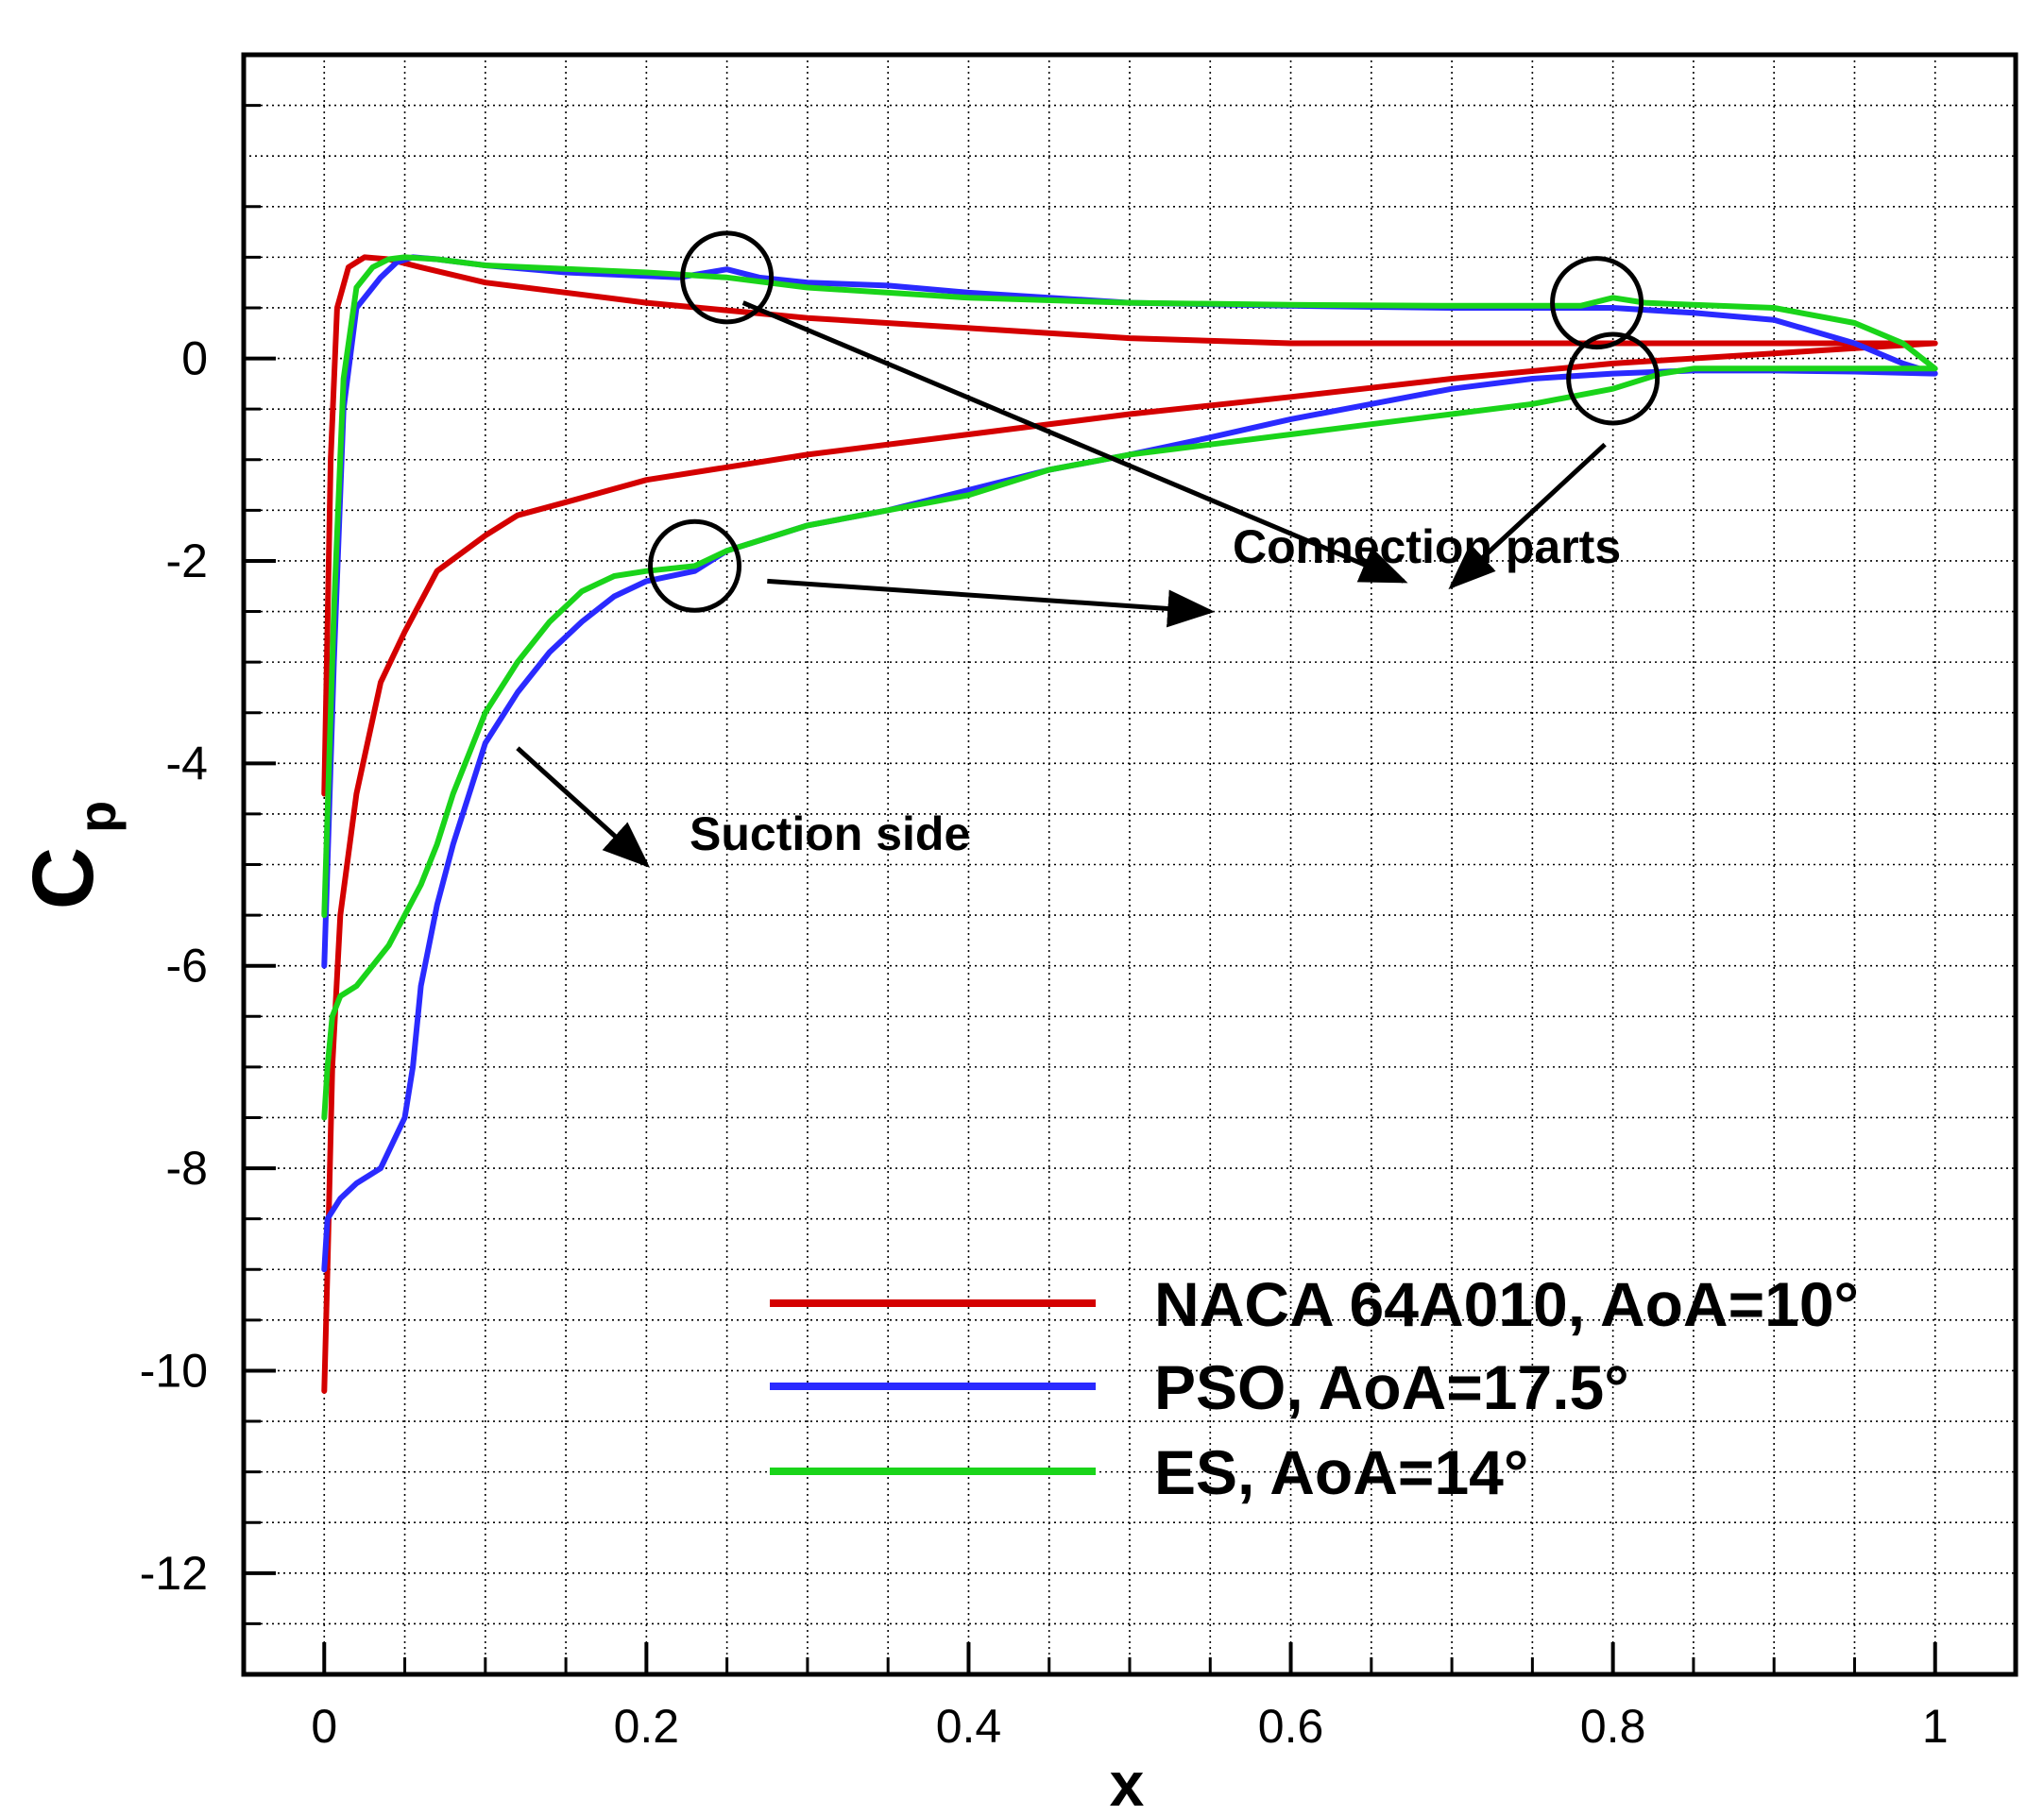  Describe the element at coordinates (187, 1168) in the screenshot. I see `y-tick-label: -8` at that location.